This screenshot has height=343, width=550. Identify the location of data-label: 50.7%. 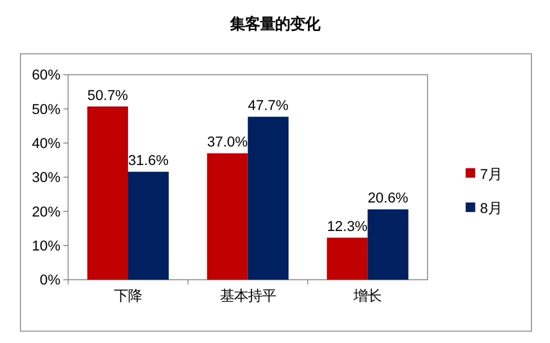
(107, 96).